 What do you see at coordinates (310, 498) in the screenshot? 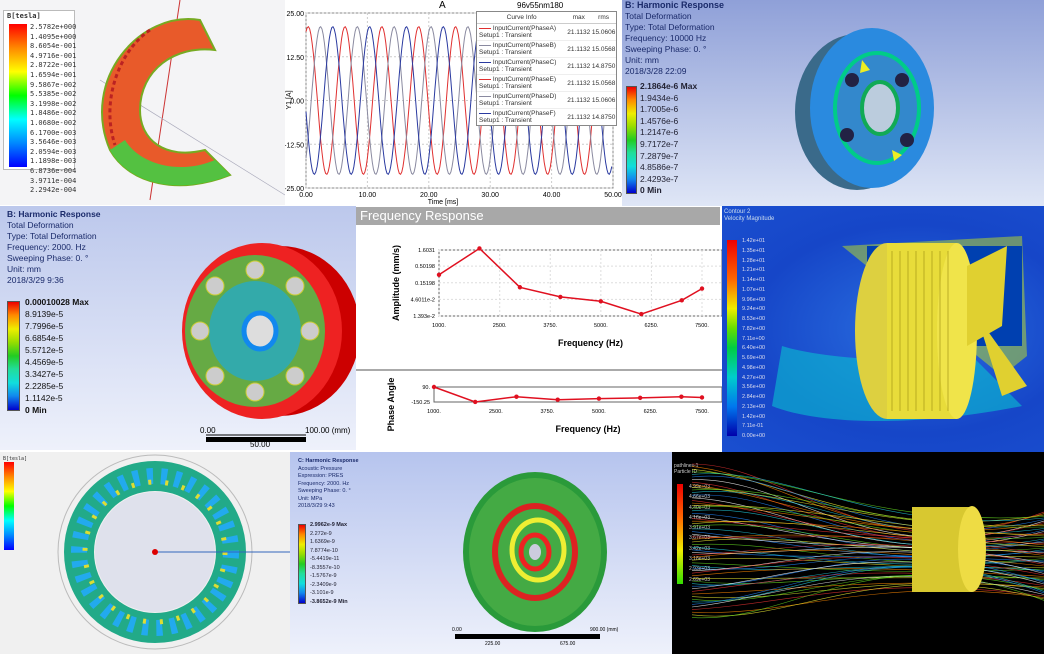
I see `info-line: Unit: MPa` at bounding box center [310, 498].